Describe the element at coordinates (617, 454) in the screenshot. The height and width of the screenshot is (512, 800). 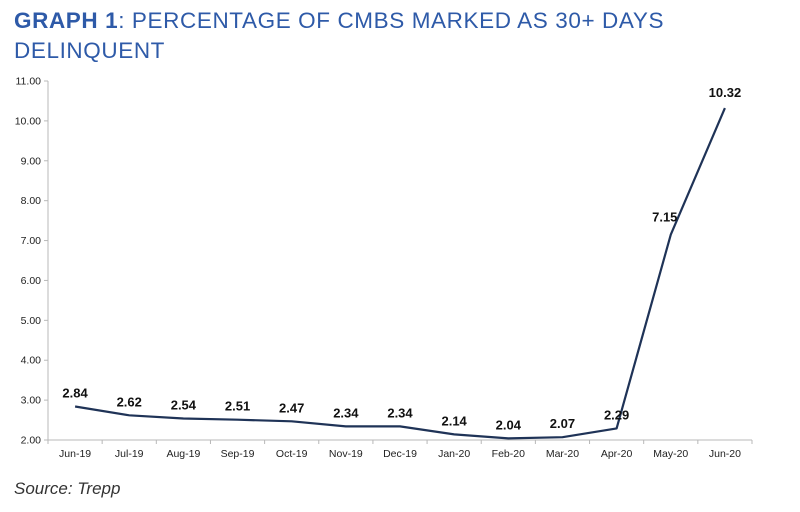
I see `x-tick-label: Apr-20` at that location.